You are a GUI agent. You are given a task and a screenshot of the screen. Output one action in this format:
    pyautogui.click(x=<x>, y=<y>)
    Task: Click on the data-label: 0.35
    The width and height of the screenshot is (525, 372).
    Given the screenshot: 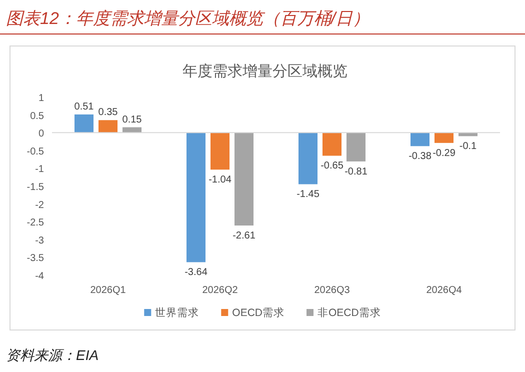 What is the action you would take?
    pyautogui.click(x=108, y=112)
    